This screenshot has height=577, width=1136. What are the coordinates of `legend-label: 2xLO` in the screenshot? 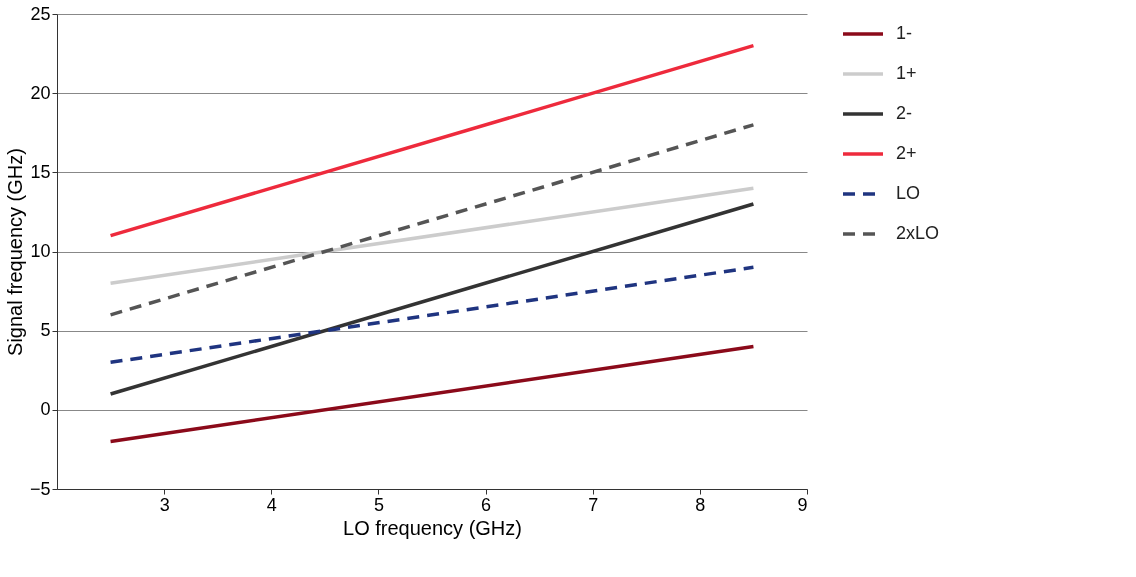 It's located at (918, 233).